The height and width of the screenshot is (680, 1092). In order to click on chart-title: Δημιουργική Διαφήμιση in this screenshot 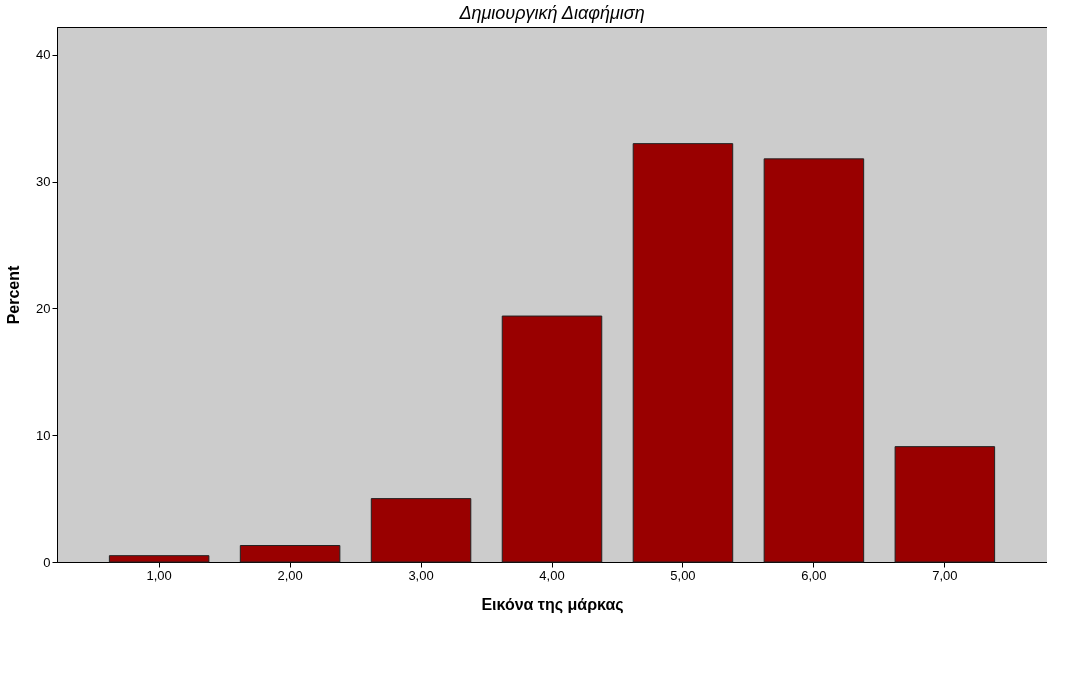, I will do `click(551, 13)`.